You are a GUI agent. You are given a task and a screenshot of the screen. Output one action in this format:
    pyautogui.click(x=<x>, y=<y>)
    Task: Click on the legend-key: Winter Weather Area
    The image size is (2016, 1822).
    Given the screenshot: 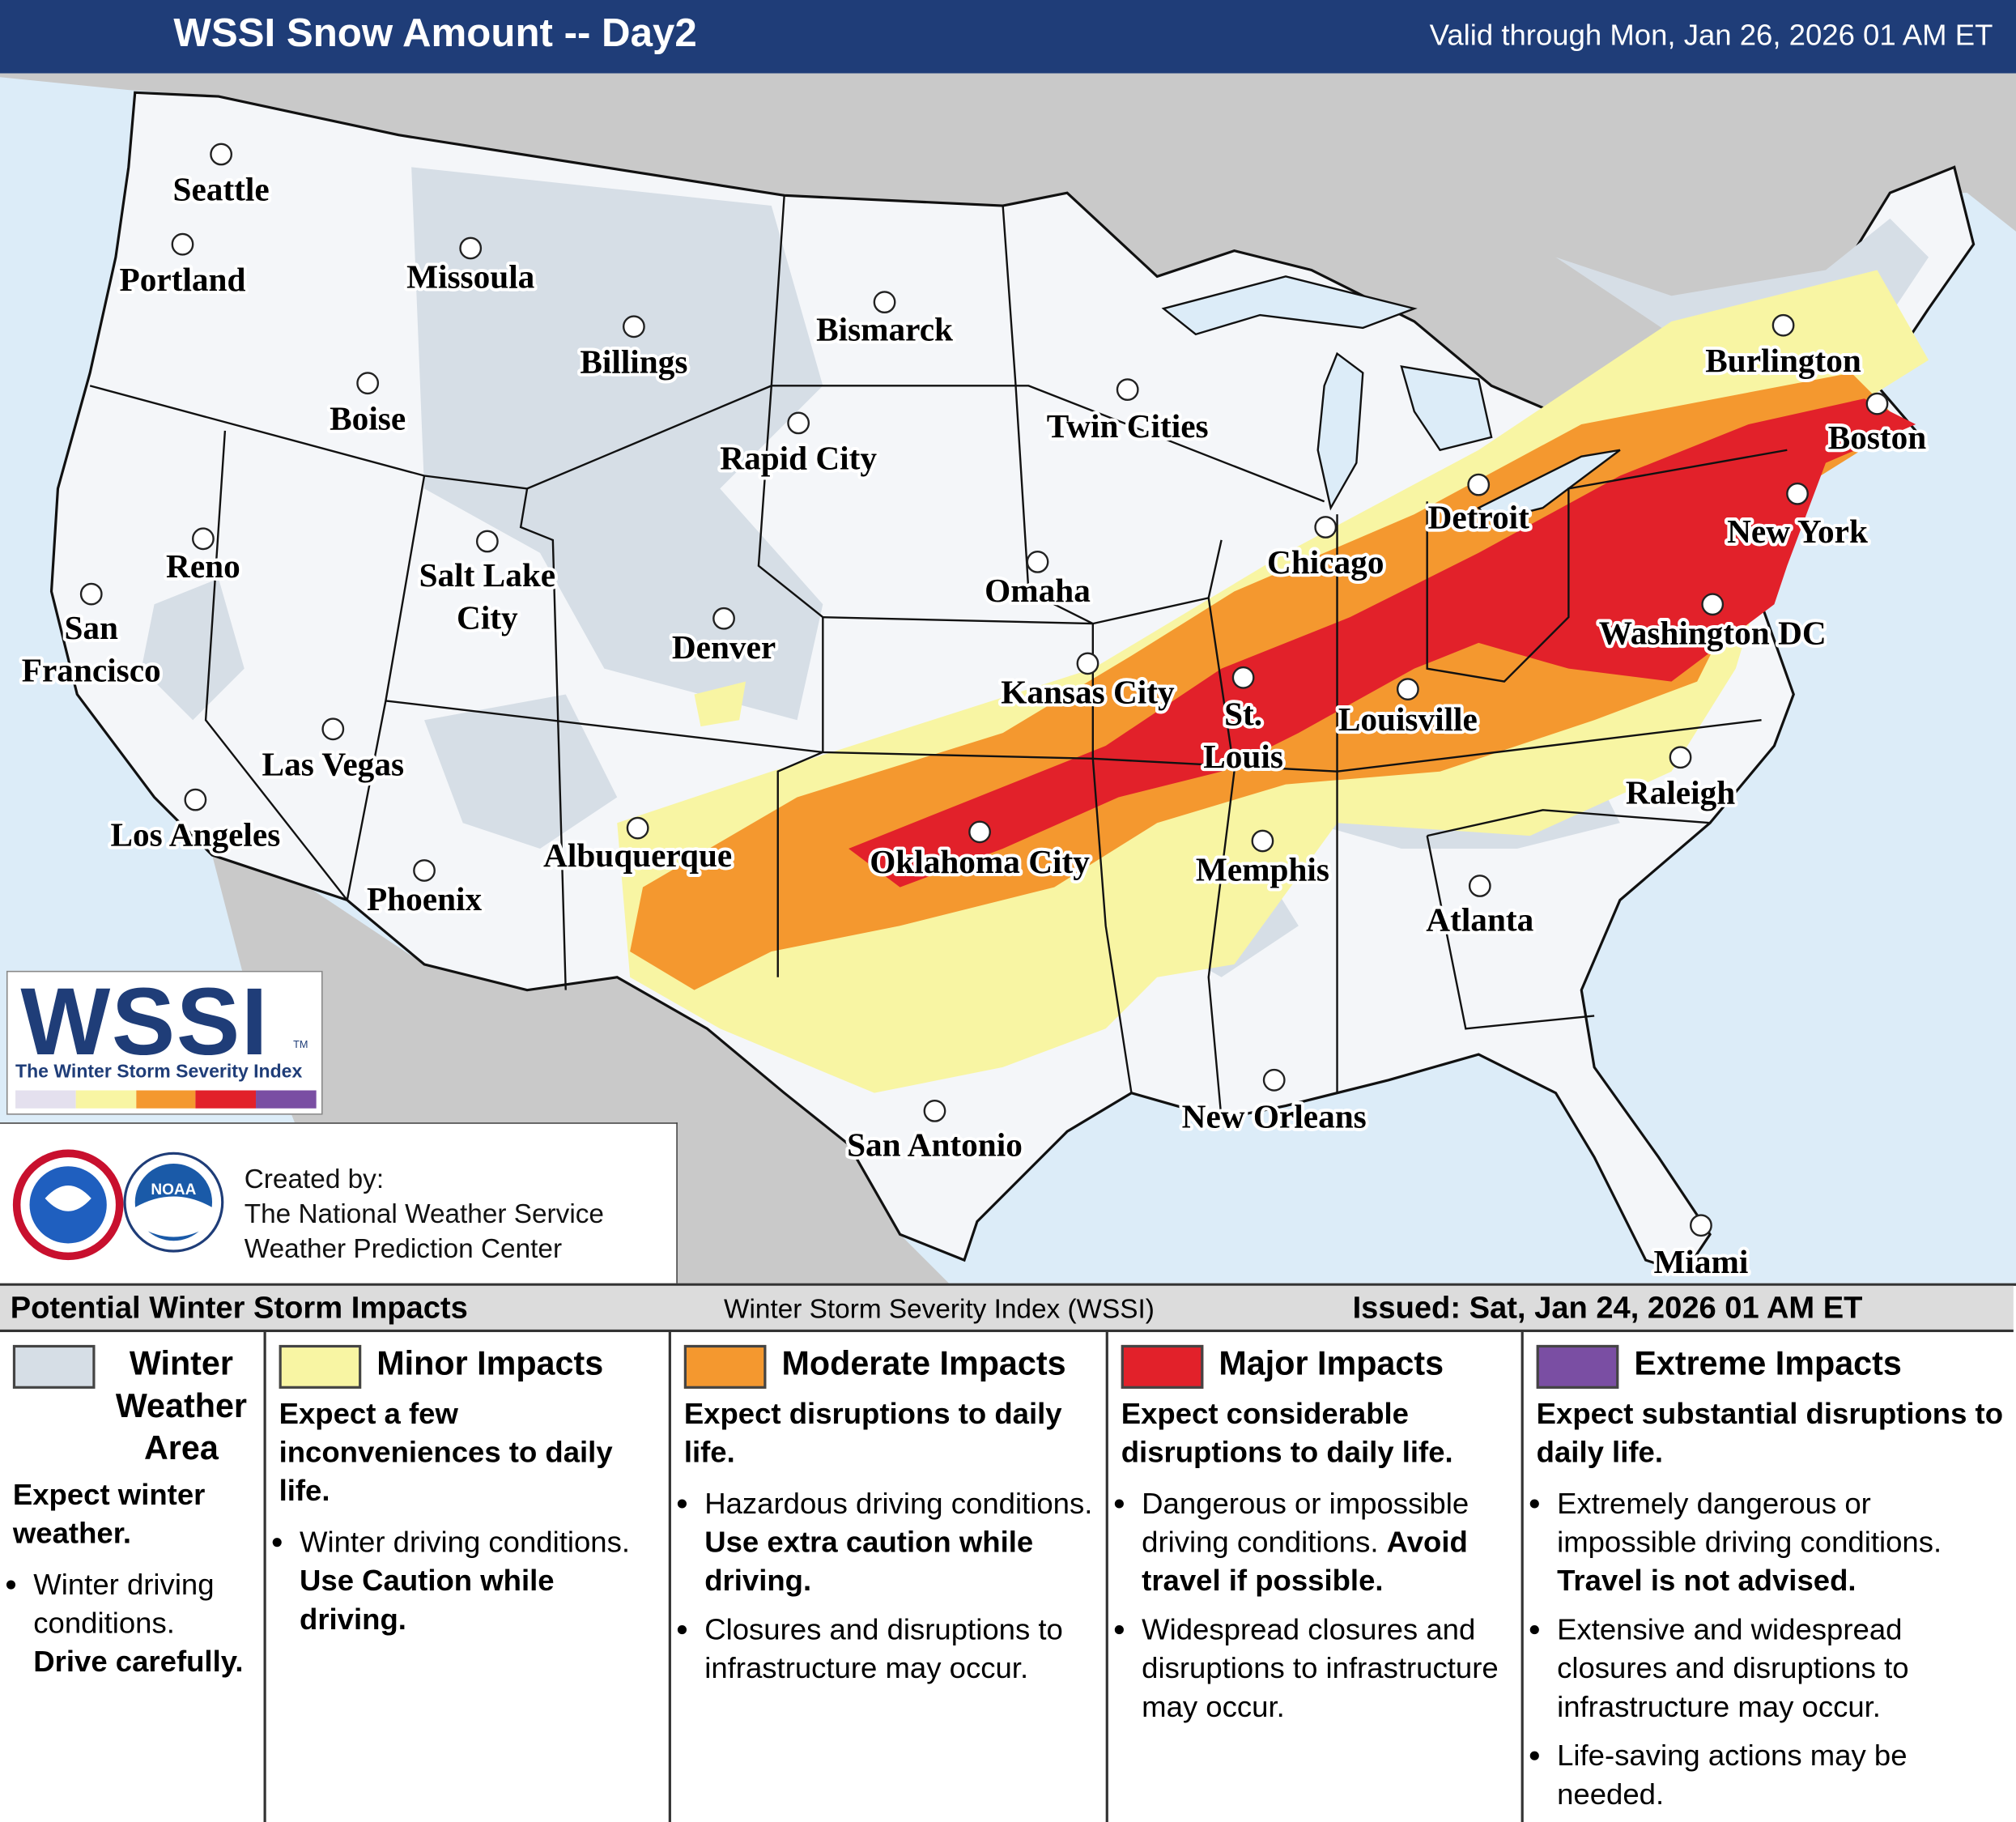 What is the action you would take?
    pyautogui.click(x=134, y=1407)
    